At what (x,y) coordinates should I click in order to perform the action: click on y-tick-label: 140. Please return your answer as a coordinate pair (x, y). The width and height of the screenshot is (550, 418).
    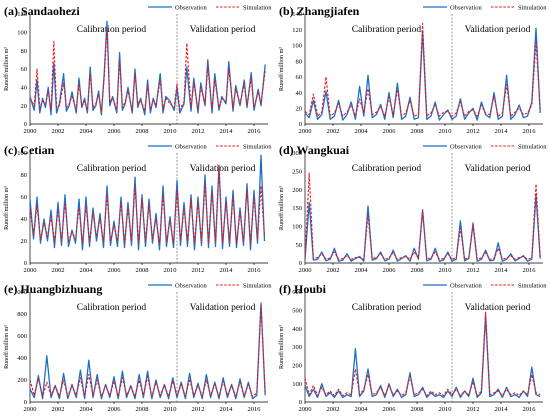
    Looking at the image, I should click on (297, 14).